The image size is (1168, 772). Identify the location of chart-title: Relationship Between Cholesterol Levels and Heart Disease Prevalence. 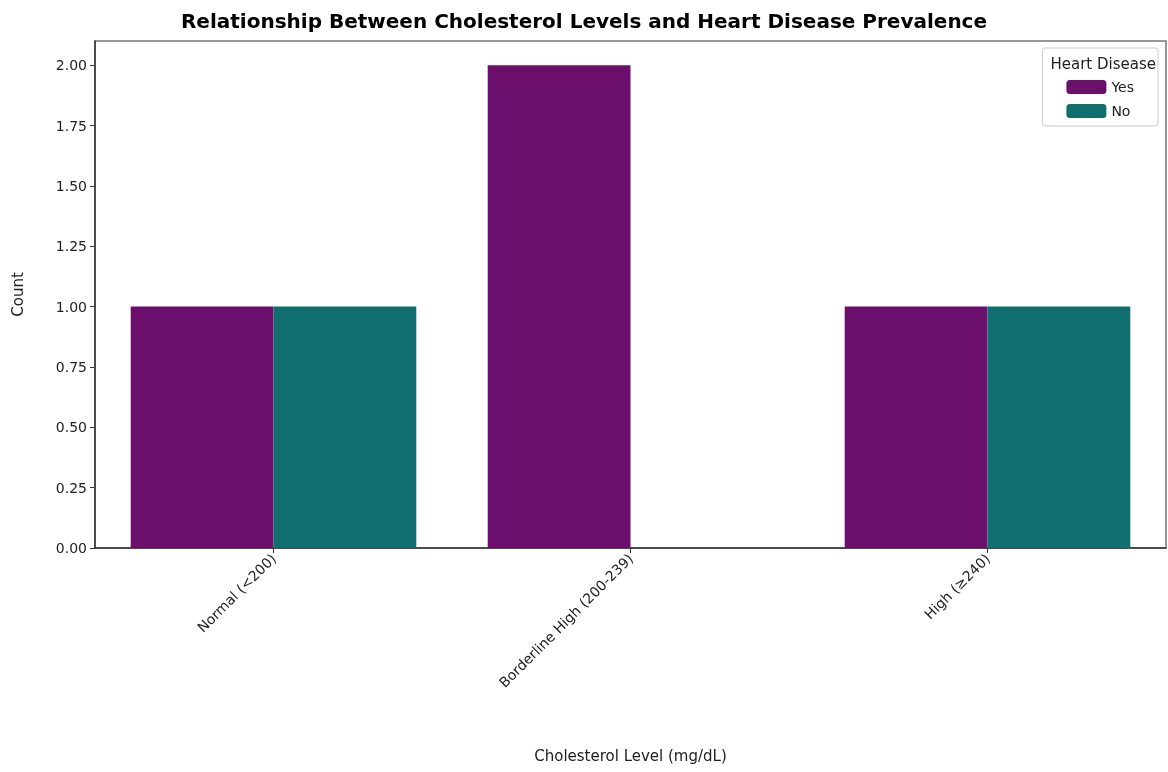
(584, 21).